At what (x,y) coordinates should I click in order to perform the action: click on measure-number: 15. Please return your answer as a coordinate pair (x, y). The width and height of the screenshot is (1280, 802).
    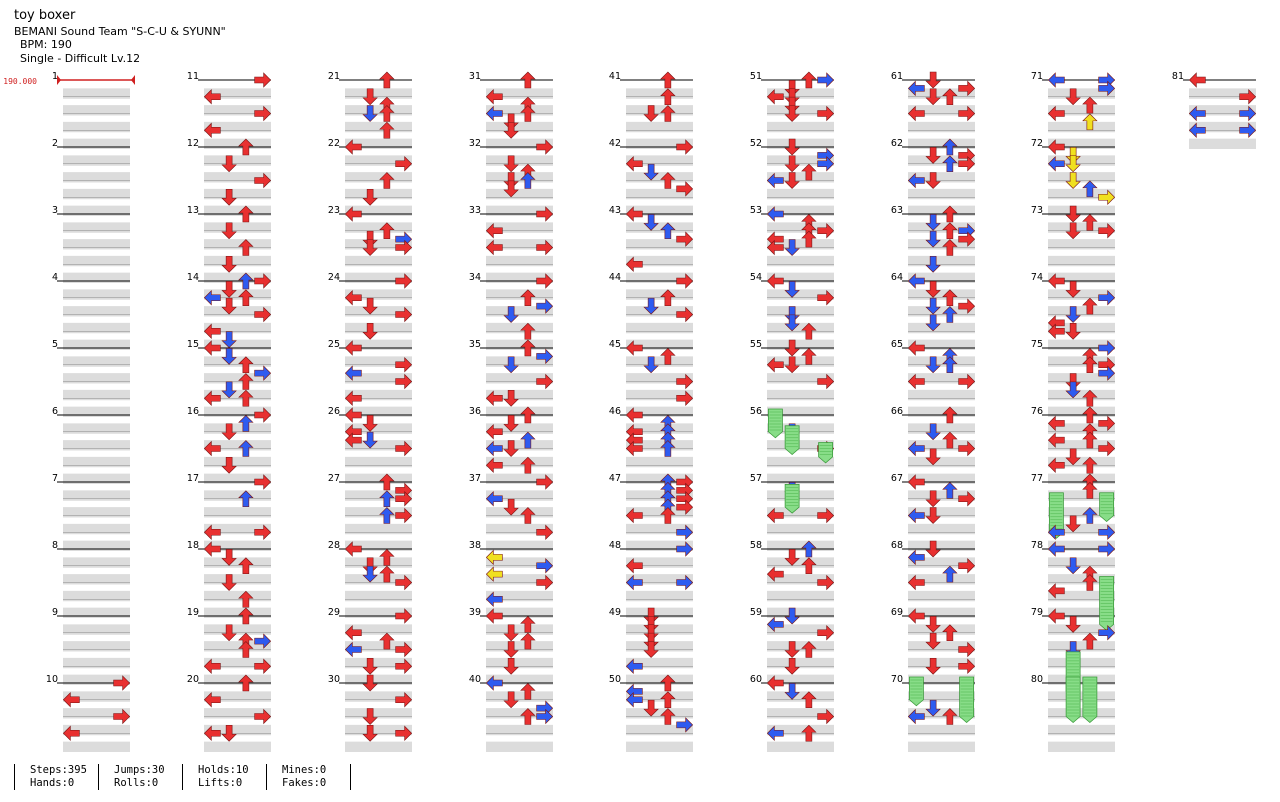
    Looking at the image, I should click on (193, 344).